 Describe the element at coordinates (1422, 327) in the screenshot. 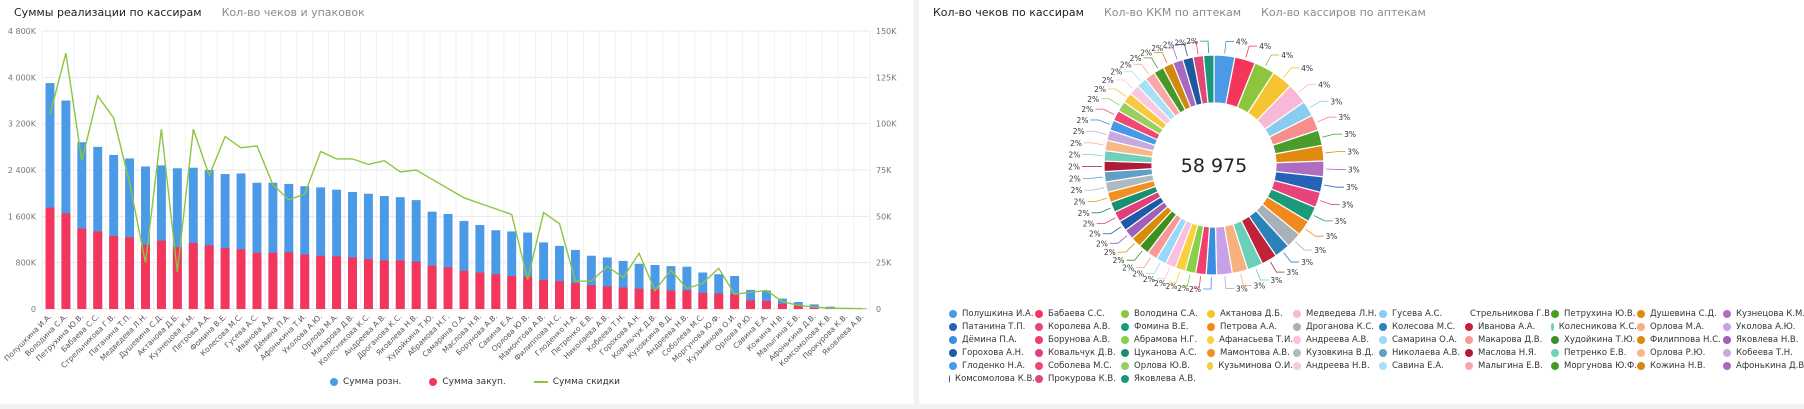

I see `donut-legend-item: Колесова М.С.` at that location.